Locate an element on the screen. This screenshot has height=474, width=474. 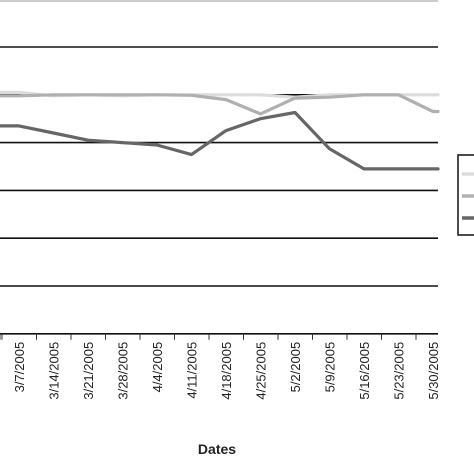
x-tick-label: 4/18/2005 is located at coordinates (226, 371).